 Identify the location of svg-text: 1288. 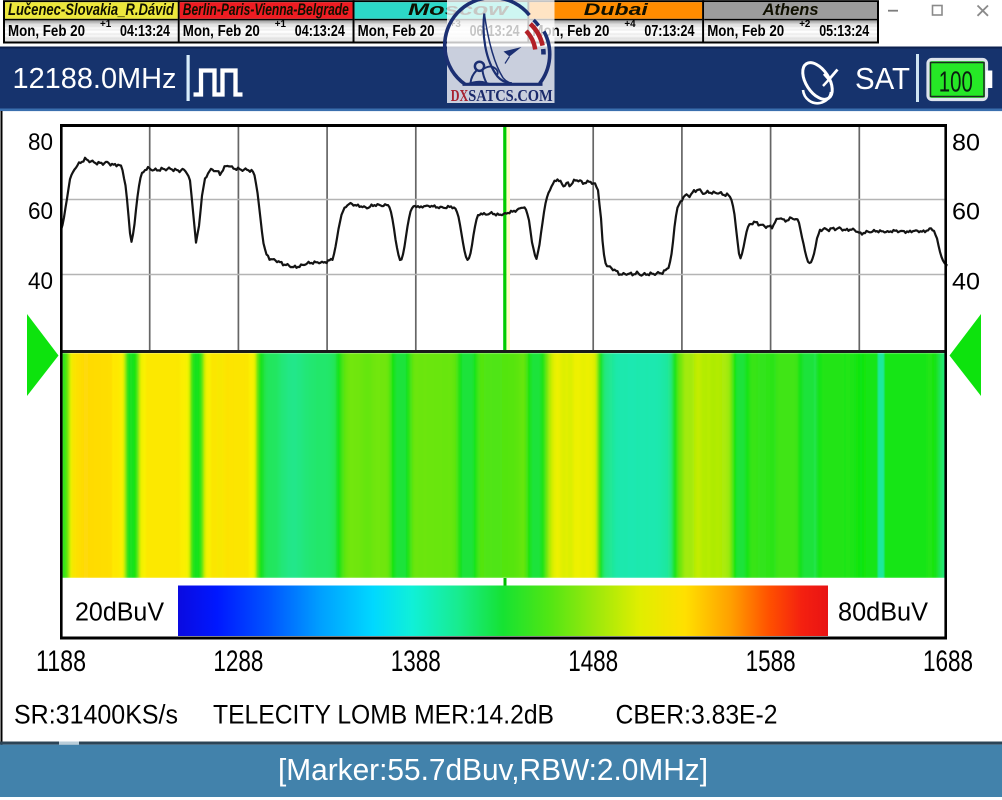
(238, 661).